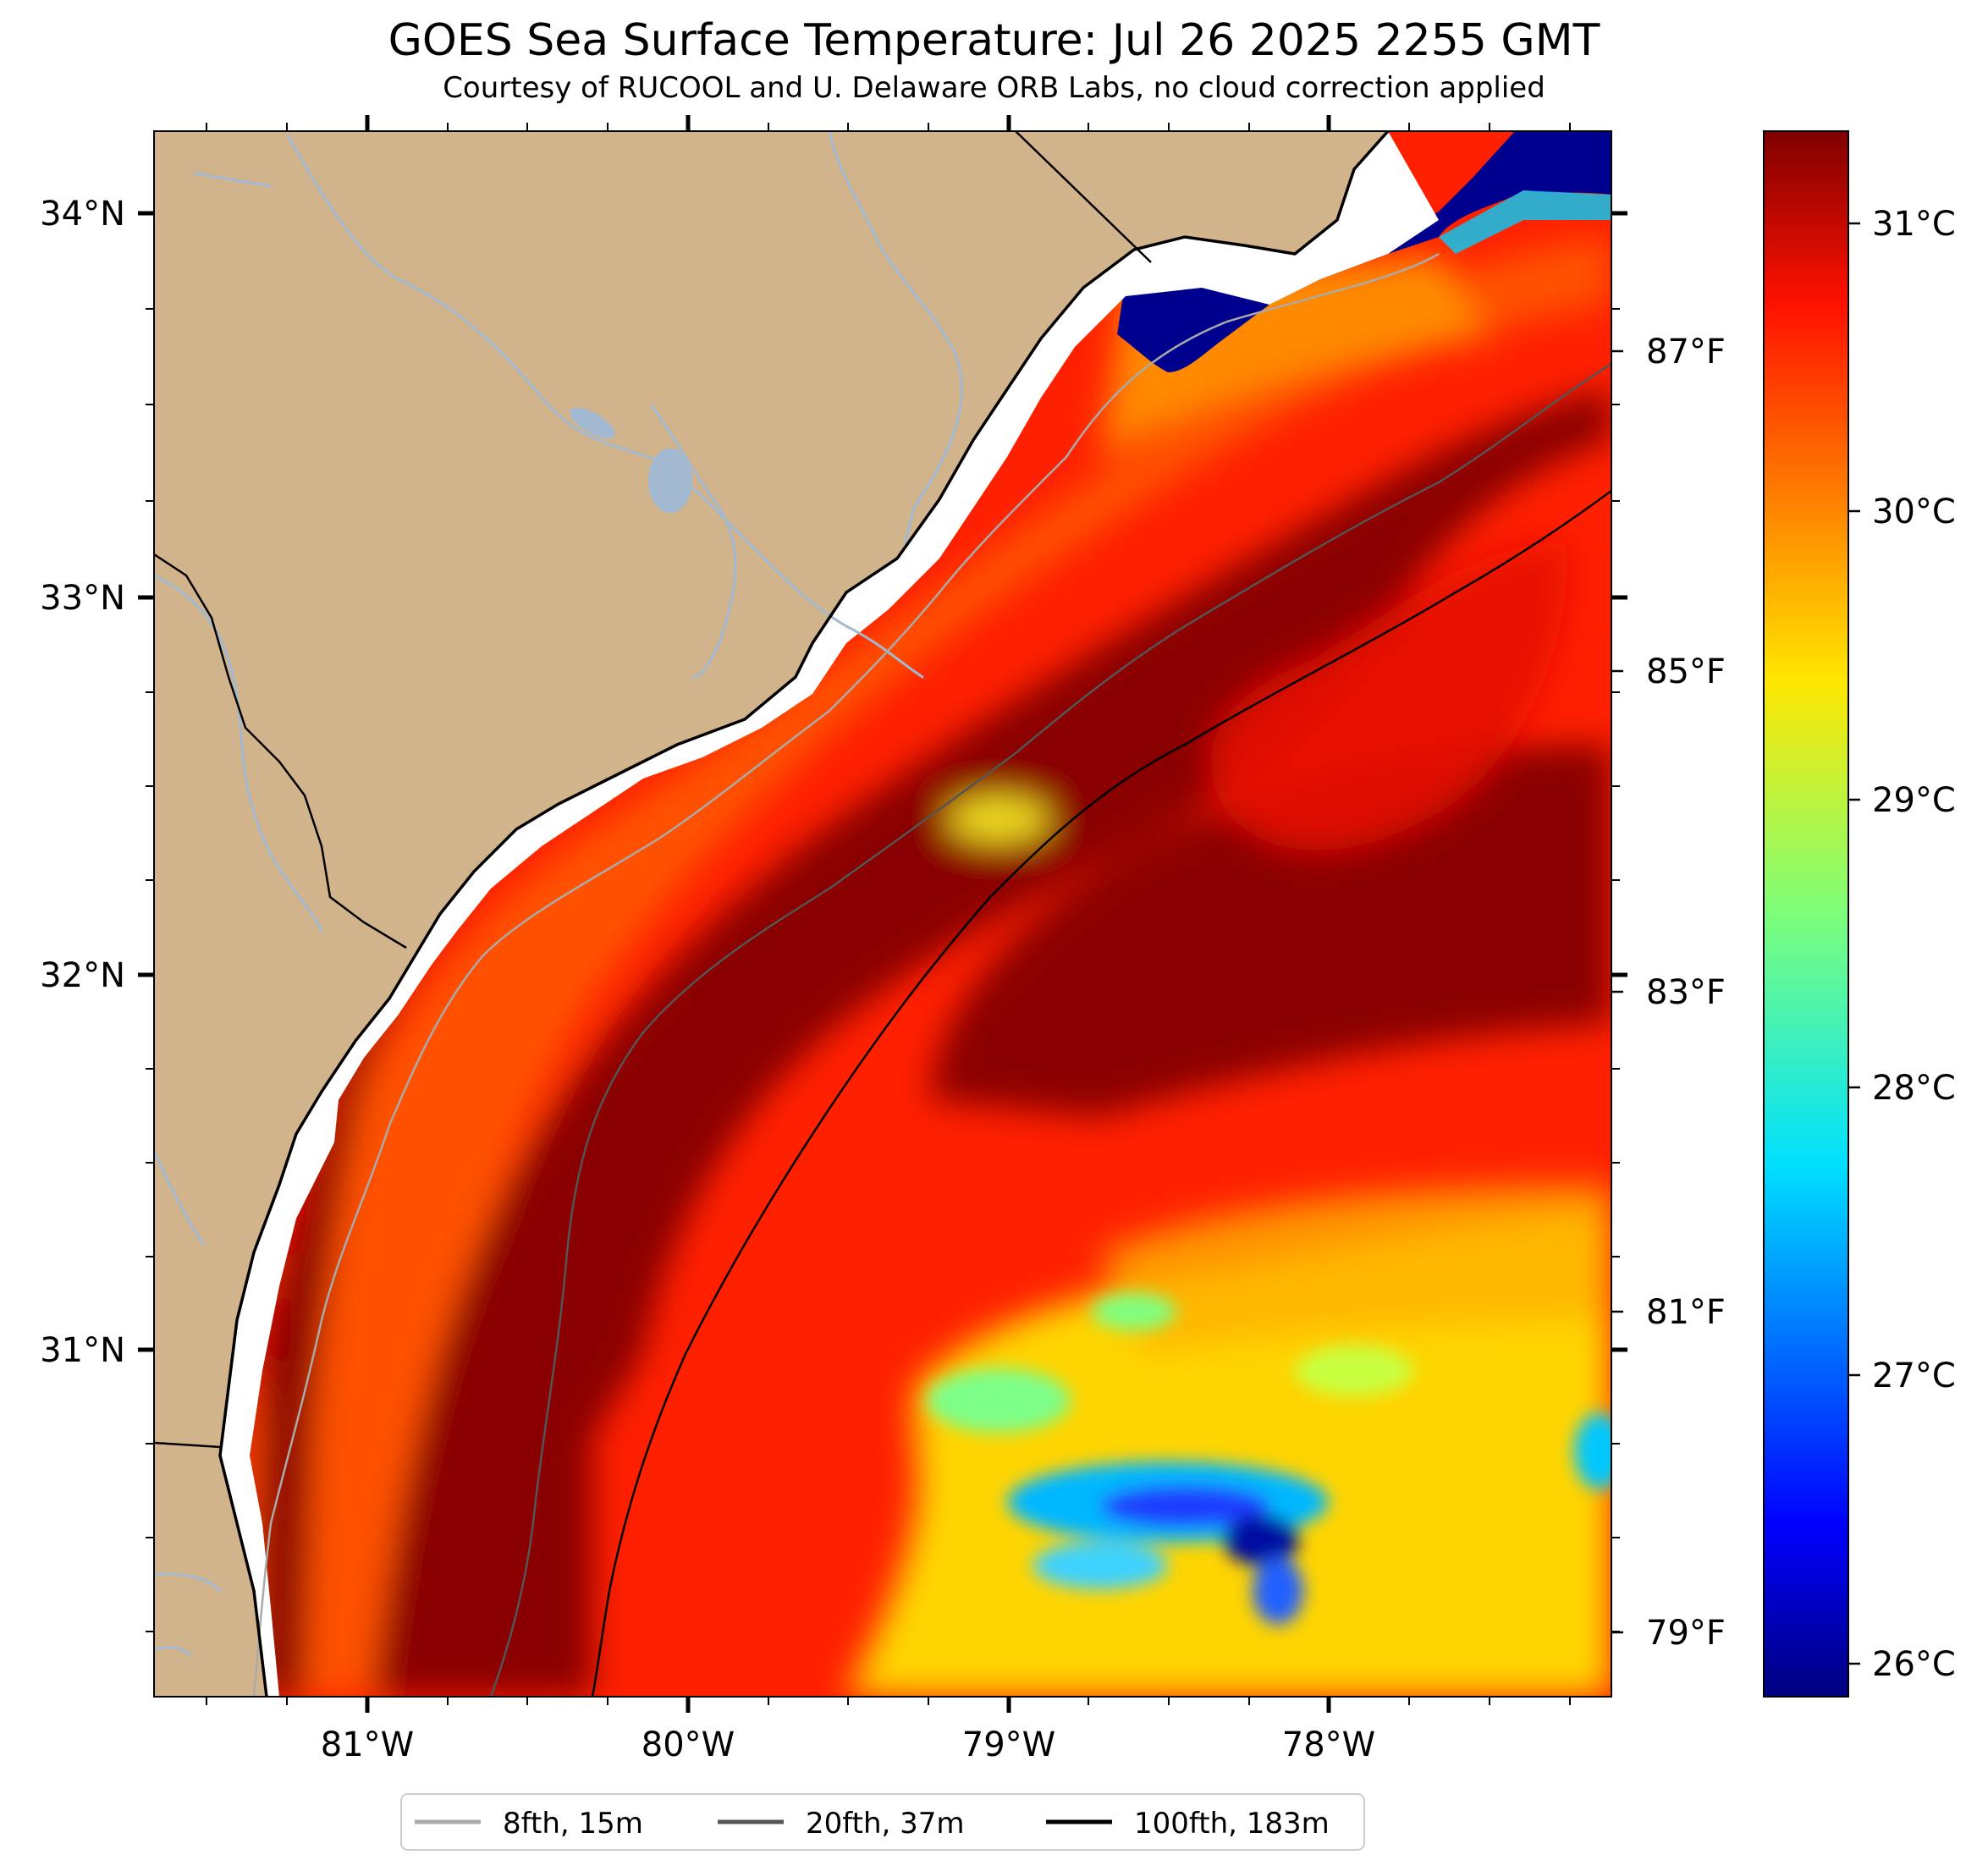  What do you see at coordinates (82, 1351) in the screenshot?
I see `lat-label-31n: 31°N` at bounding box center [82, 1351].